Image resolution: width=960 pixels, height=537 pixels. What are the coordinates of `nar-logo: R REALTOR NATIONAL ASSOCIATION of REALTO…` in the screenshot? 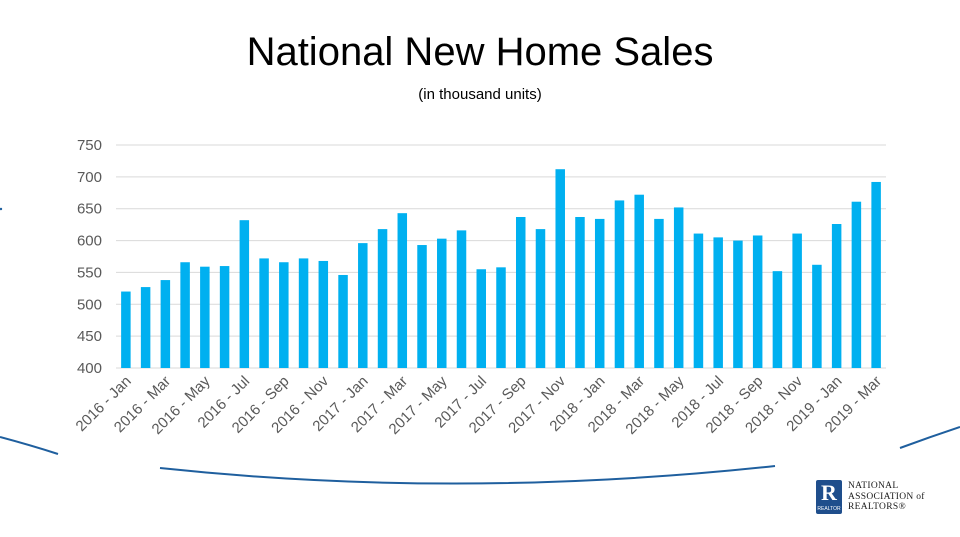 It's located at (886, 500).